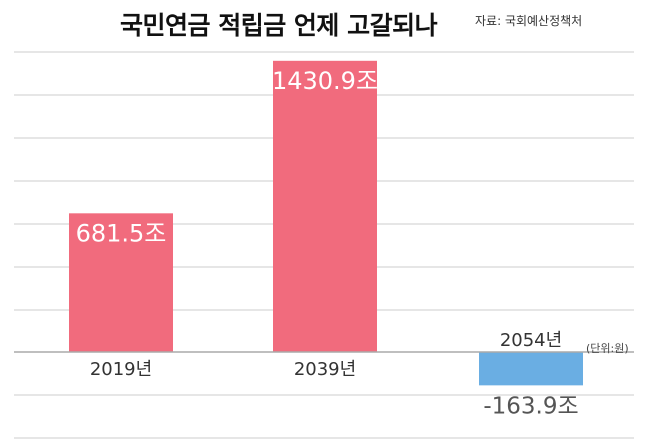 The height and width of the screenshot is (448, 646). I want to click on data-label: -163.9조, so click(530, 406).